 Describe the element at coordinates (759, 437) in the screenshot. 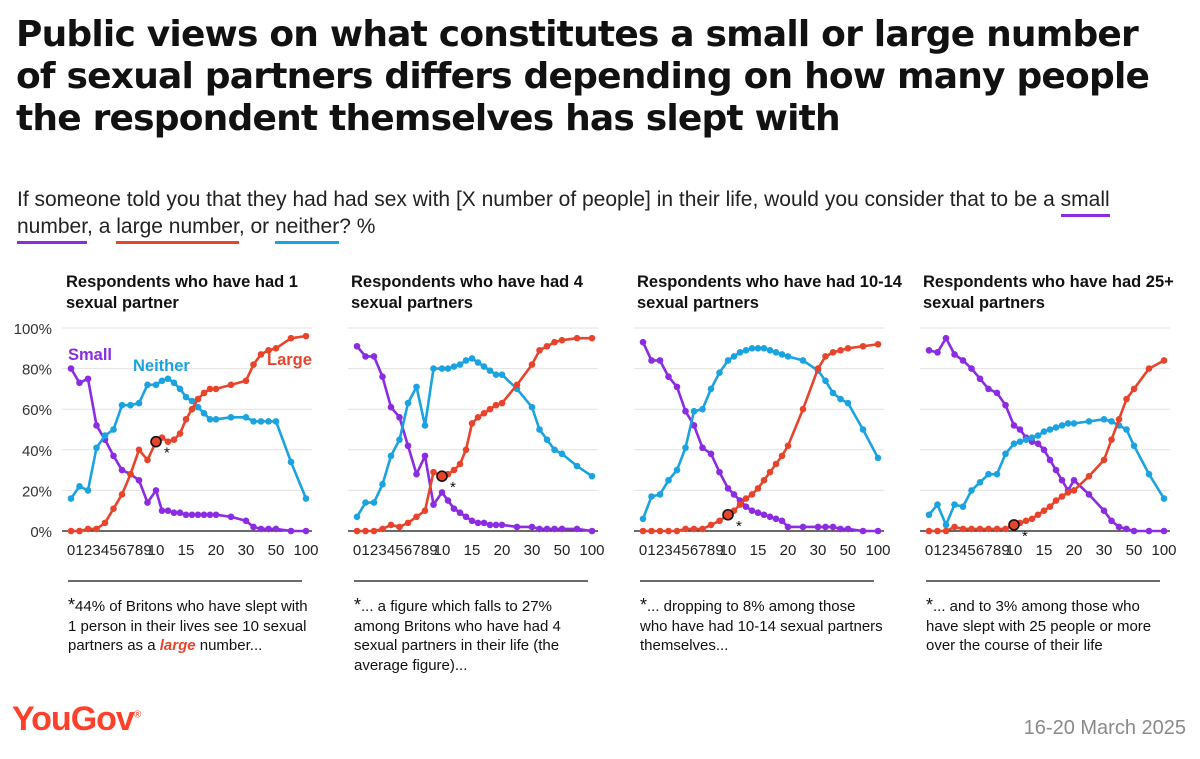

I see `series-line-small` at that location.